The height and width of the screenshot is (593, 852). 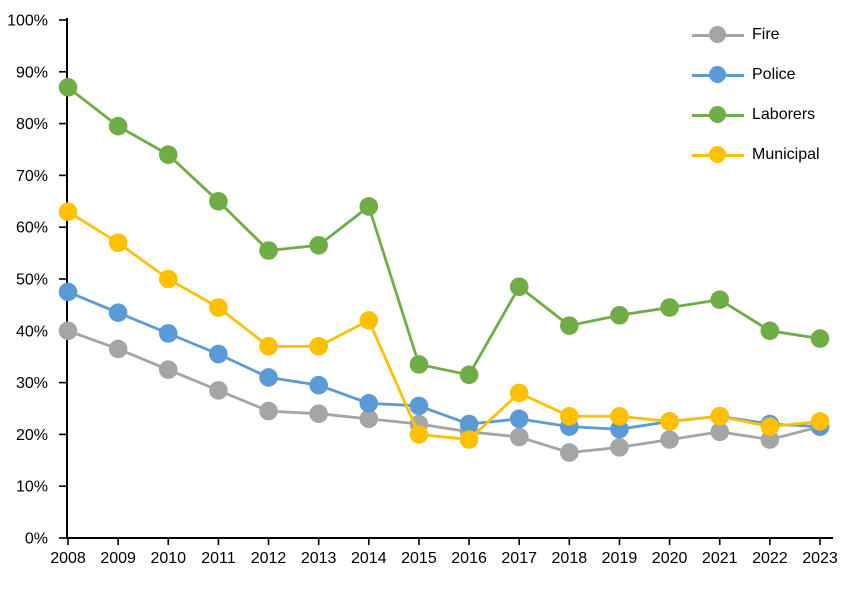 I want to click on data-point-police-2013, so click(x=318, y=385).